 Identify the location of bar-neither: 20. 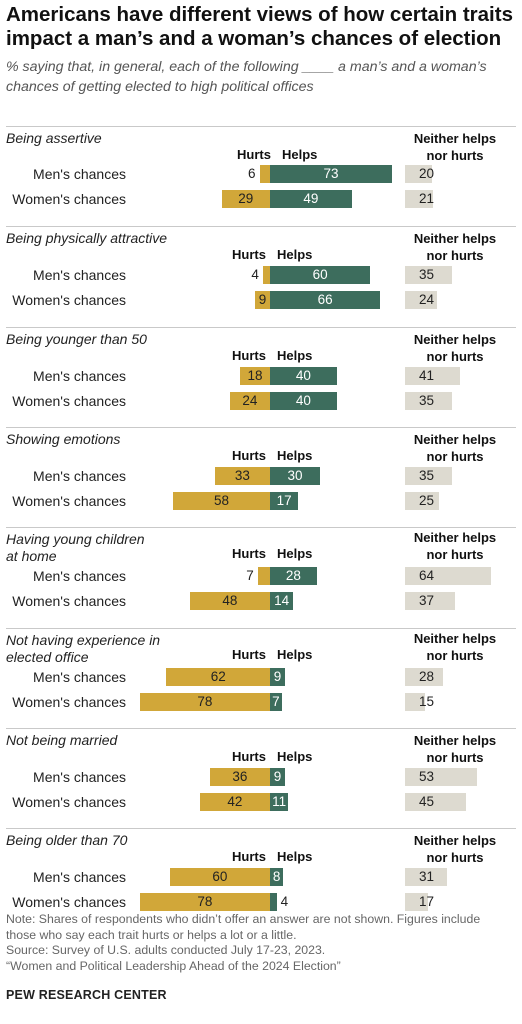
(419, 174).